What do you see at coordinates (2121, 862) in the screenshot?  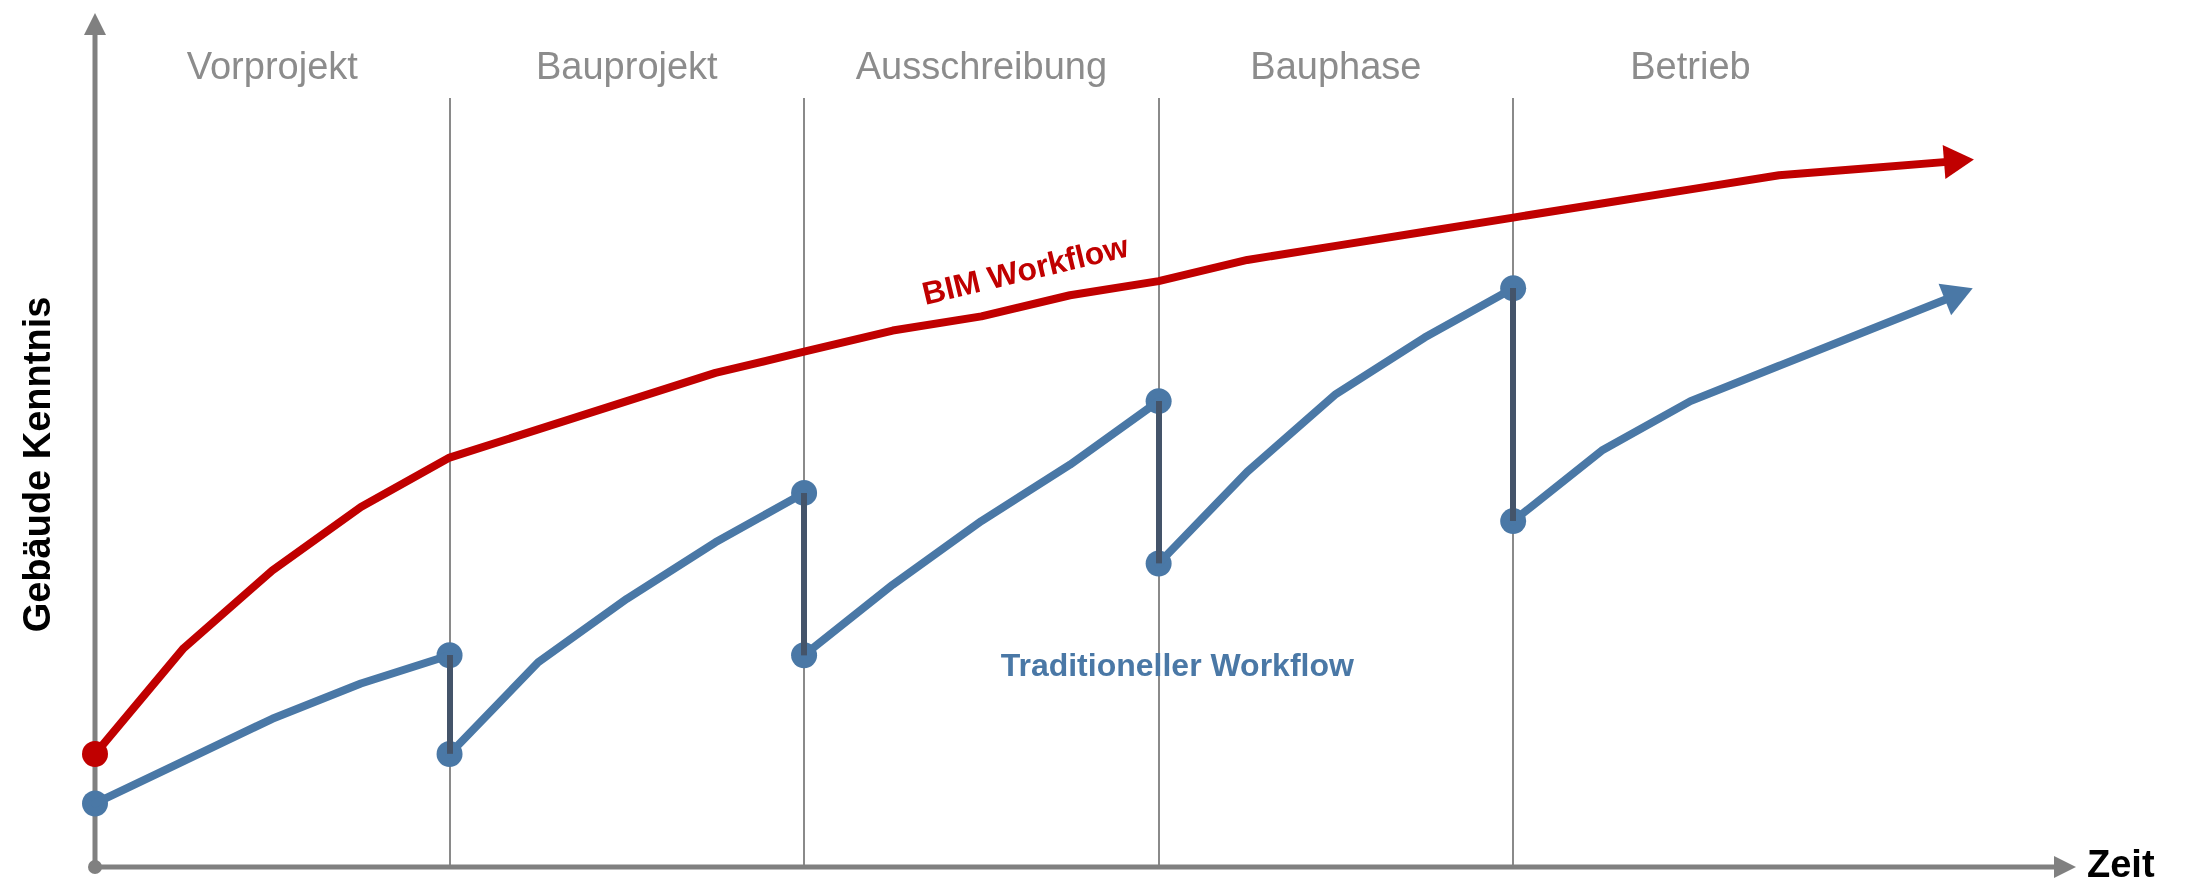 I see `x-axis-title: Zeit` at bounding box center [2121, 862].